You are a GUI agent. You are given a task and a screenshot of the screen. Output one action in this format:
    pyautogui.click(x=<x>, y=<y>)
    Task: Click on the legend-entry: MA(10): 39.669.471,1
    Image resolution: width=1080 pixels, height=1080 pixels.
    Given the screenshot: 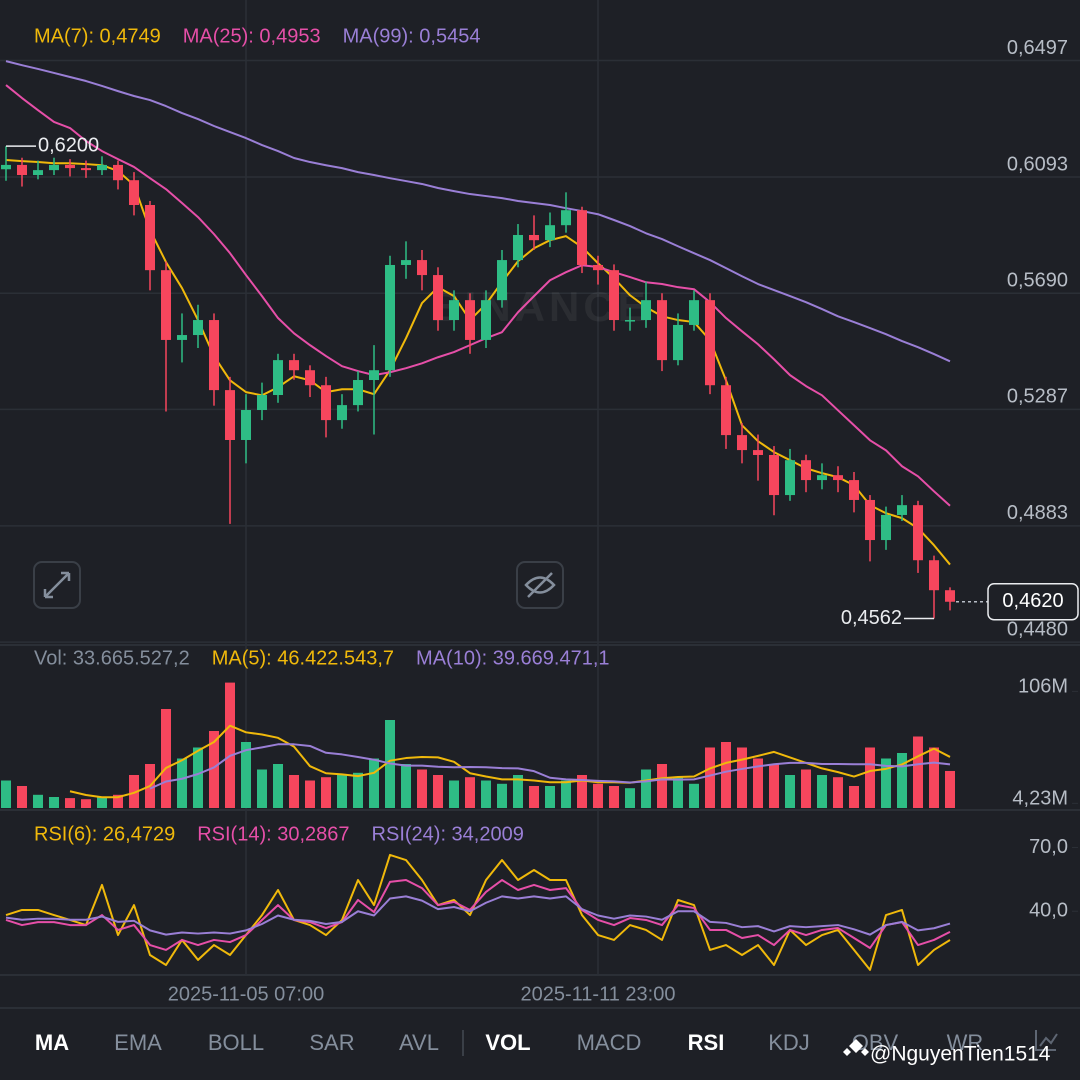 What is the action you would take?
    pyautogui.click(x=512, y=658)
    